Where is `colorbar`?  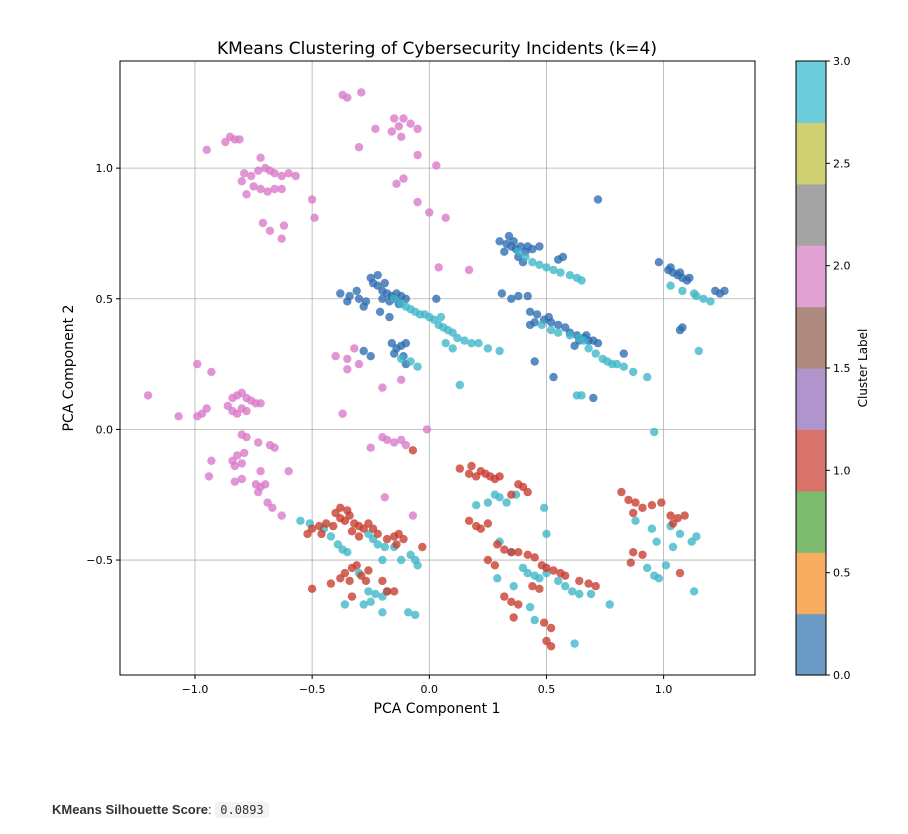 colorbar is located at coordinates (811, 368).